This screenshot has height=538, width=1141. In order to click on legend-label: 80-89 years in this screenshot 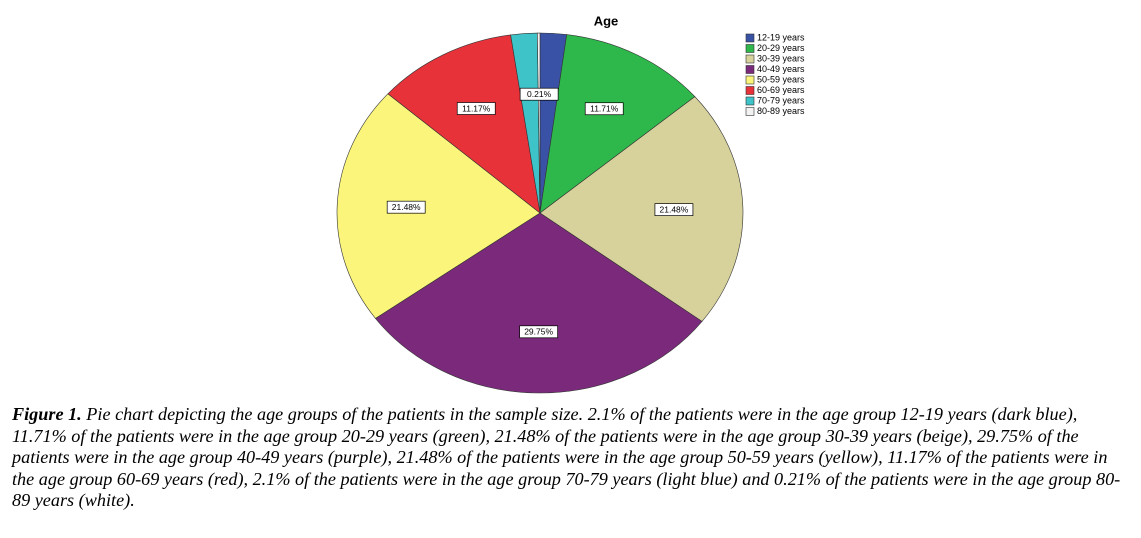, I will do `click(781, 111)`.